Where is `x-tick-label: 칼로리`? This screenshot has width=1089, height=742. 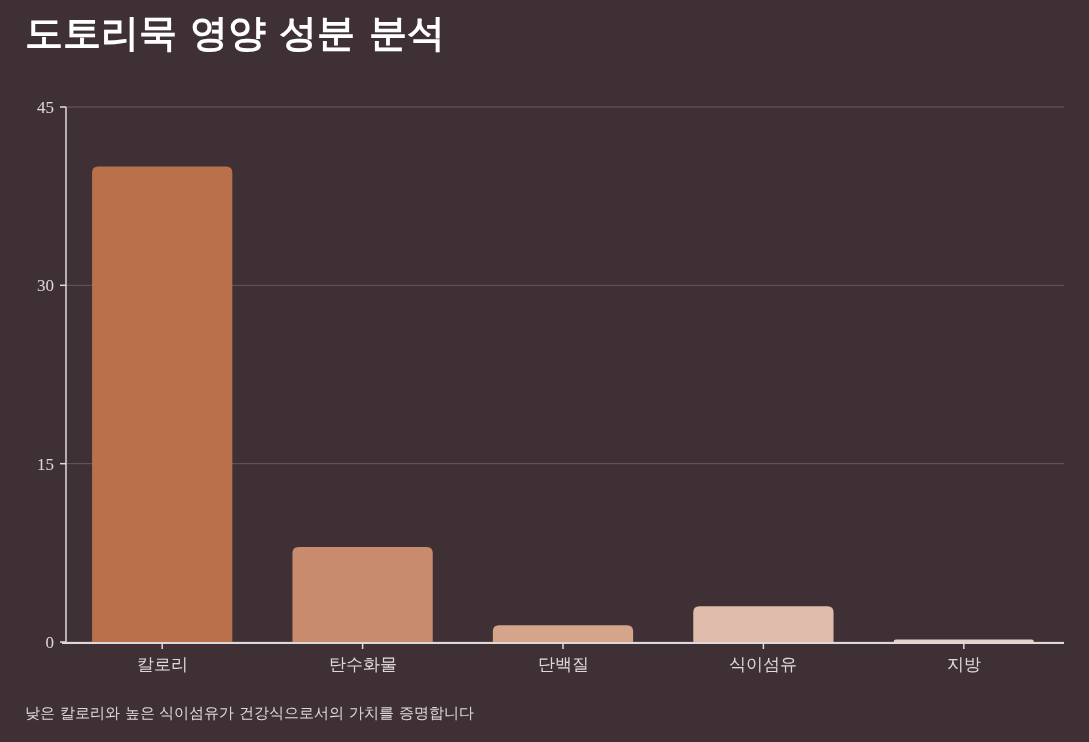 x-tick-label: 칼로리 is located at coordinates (162, 664).